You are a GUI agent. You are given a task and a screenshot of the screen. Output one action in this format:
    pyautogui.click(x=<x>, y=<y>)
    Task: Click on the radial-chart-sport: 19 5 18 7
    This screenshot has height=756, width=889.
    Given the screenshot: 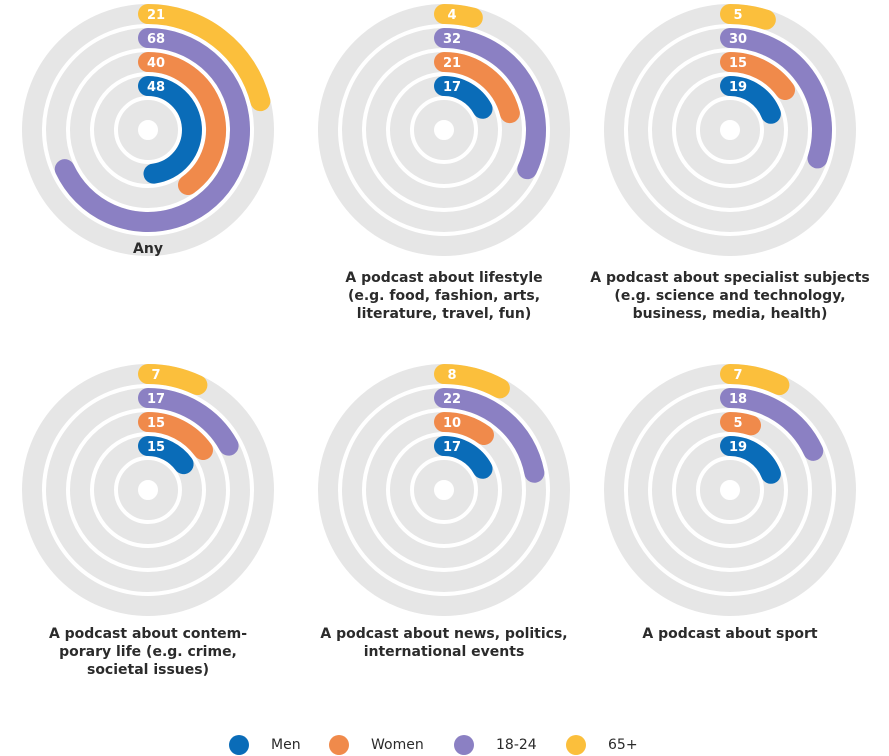 What is the action you would take?
    pyautogui.click(x=730, y=490)
    